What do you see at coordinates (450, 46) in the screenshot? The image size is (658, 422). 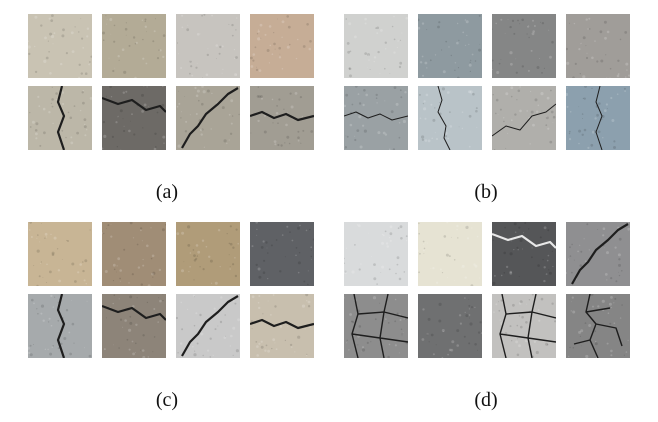 I see `texture-tile-concrete-blue-grey` at bounding box center [450, 46].